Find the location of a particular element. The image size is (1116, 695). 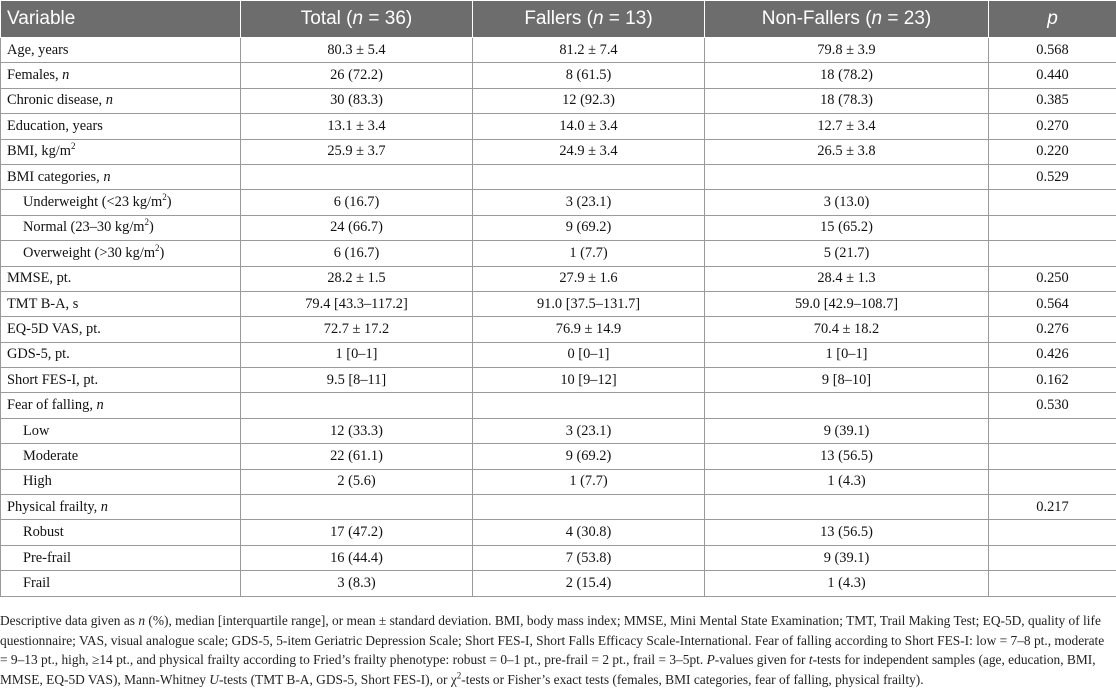

cell-total: 13.1 ± 3.4 is located at coordinates (356, 126).